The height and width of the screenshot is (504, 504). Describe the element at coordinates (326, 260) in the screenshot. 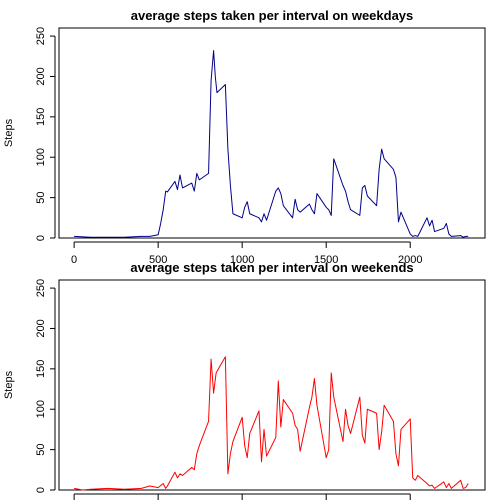

I see `x-tick-label: 1500` at that location.